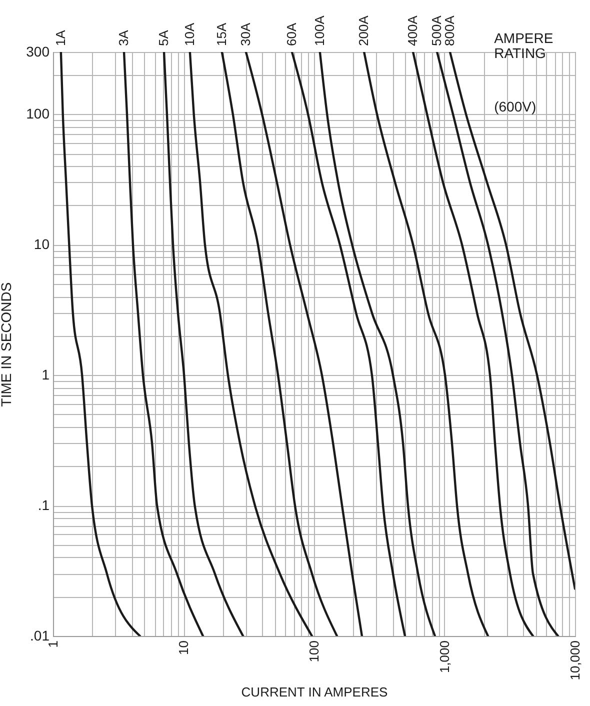 The width and height of the screenshot is (590, 706). I want to click on y-tick-label: 10, so click(42, 244).